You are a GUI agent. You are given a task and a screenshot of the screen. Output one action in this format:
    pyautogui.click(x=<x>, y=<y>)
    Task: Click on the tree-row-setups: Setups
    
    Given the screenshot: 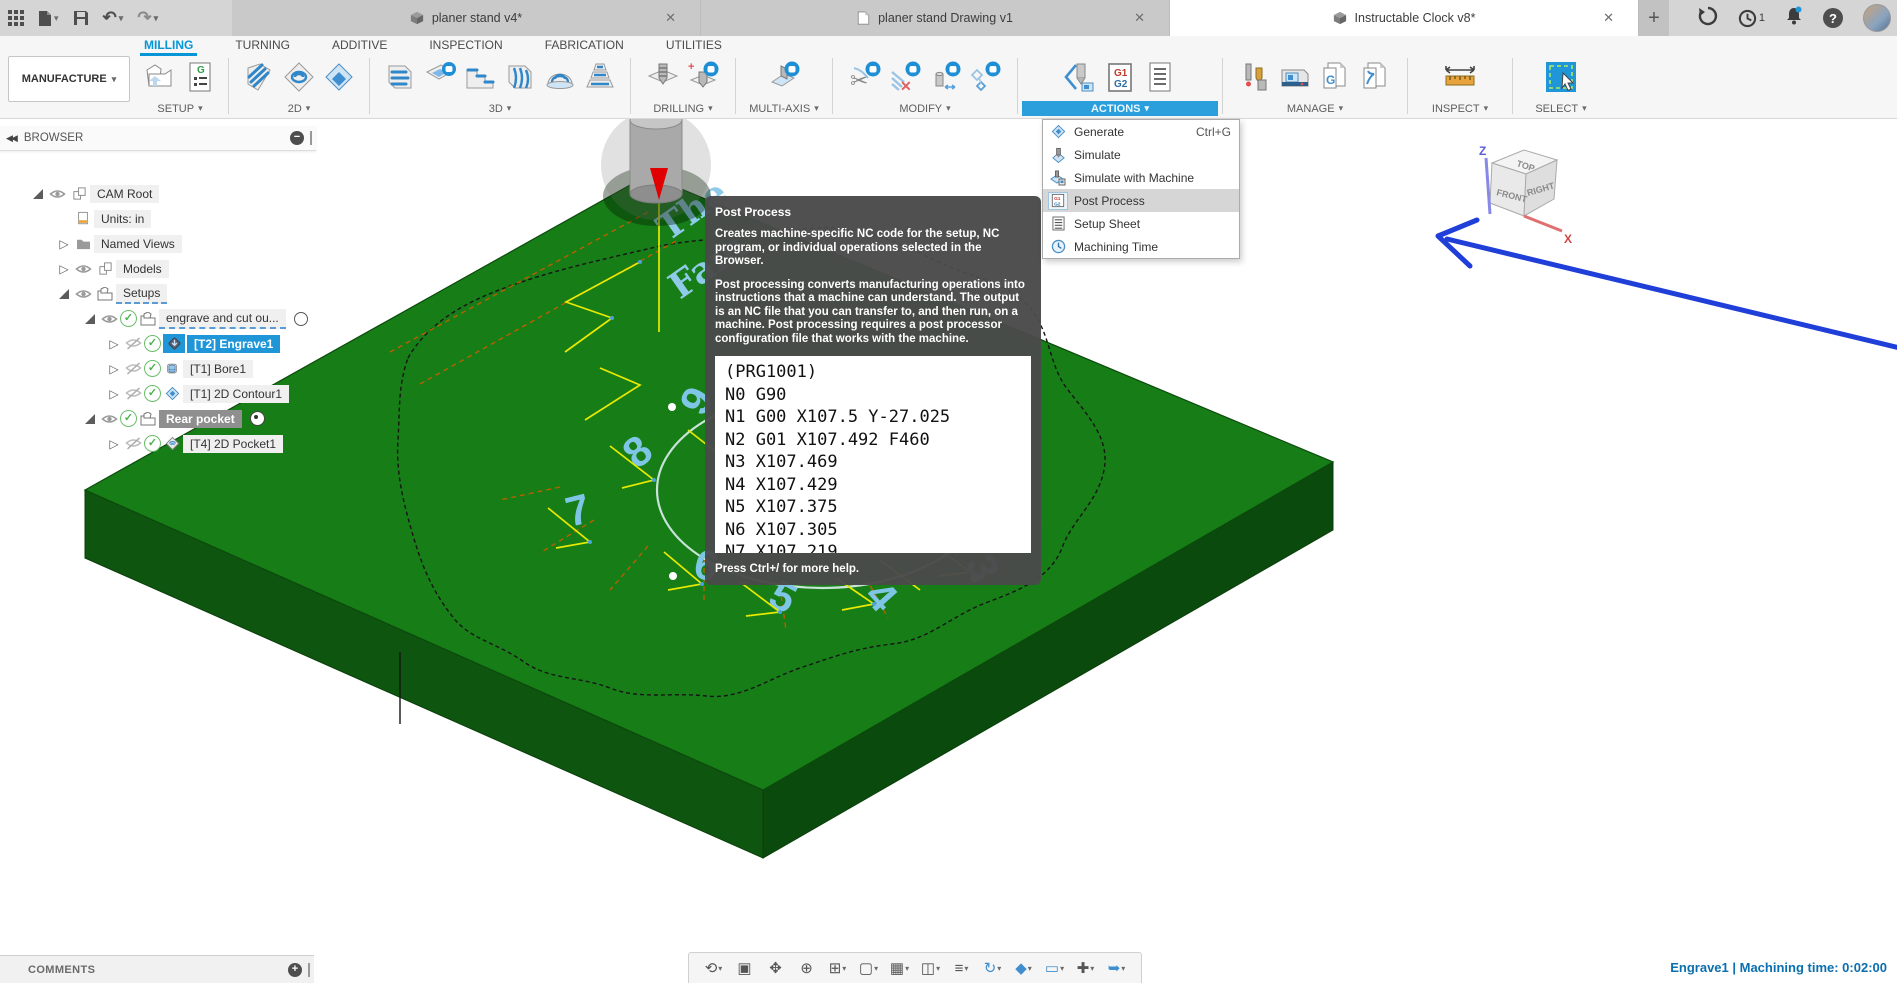 What is the action you would take?
    pyautogui.click(x=158, y=293)
    